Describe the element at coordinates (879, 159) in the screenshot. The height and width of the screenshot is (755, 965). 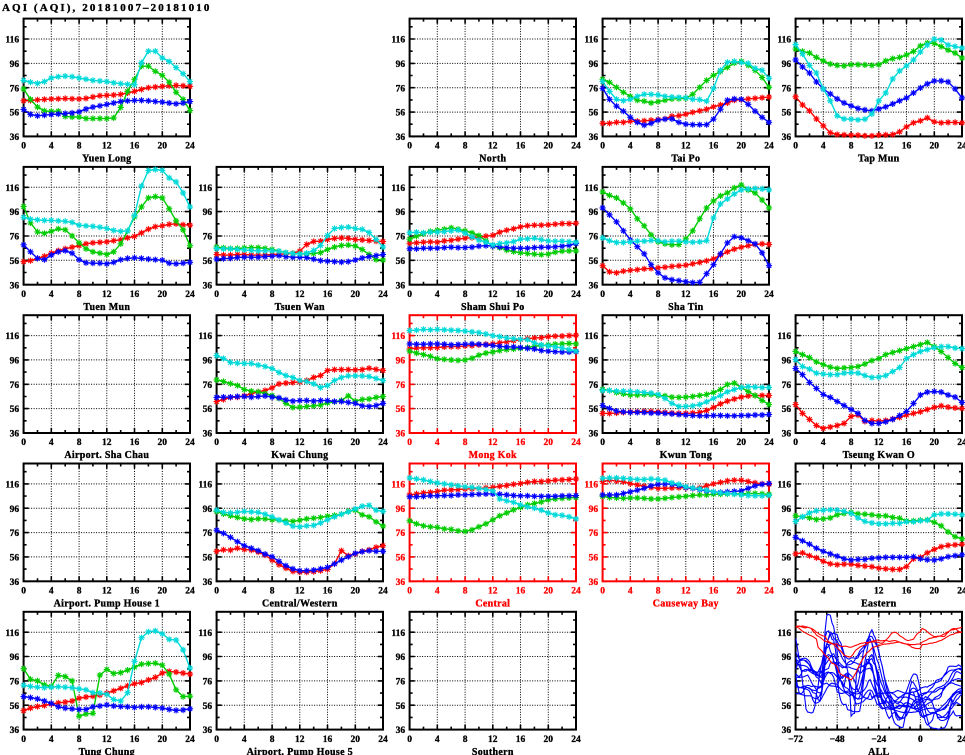
I see `svg-text: Tap Mun` at that location.